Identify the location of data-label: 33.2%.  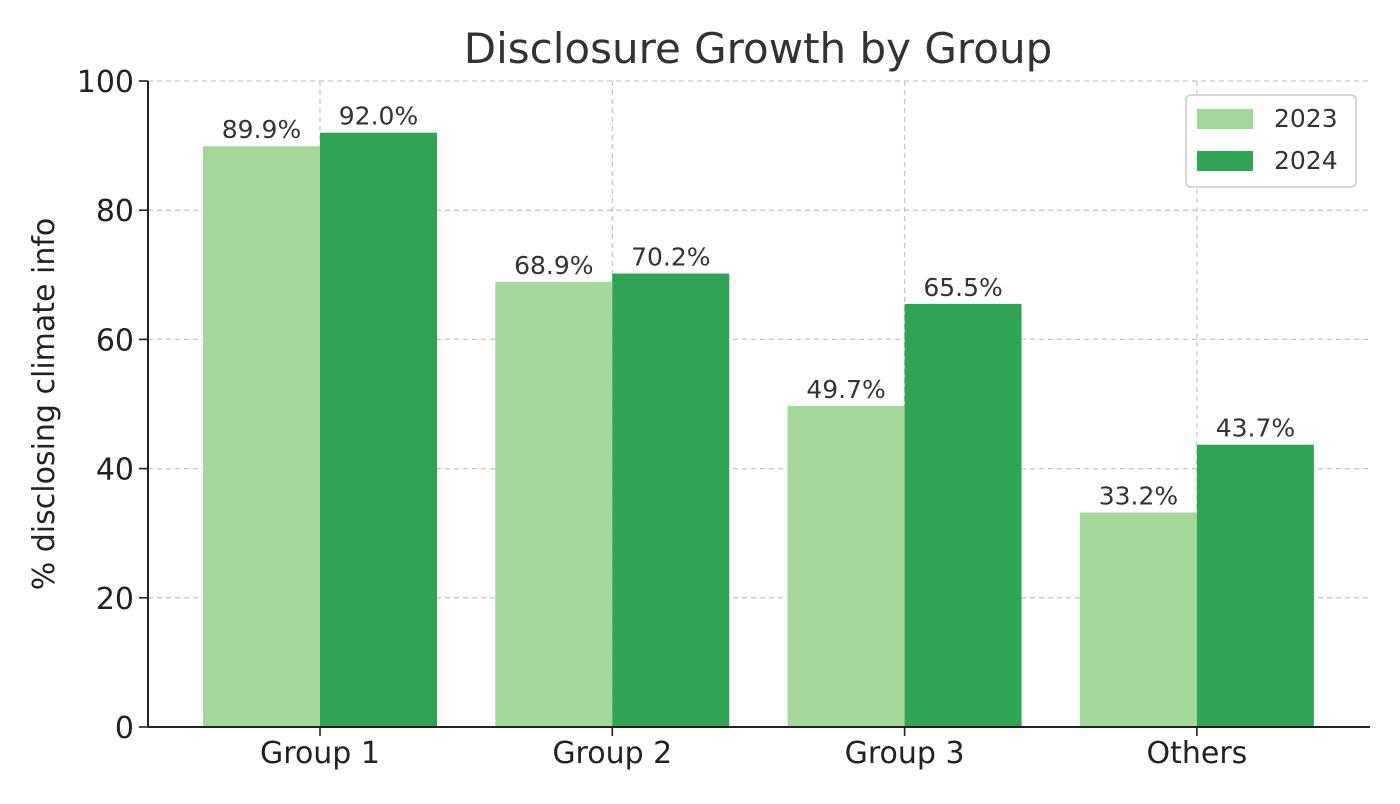
(1138, 496).